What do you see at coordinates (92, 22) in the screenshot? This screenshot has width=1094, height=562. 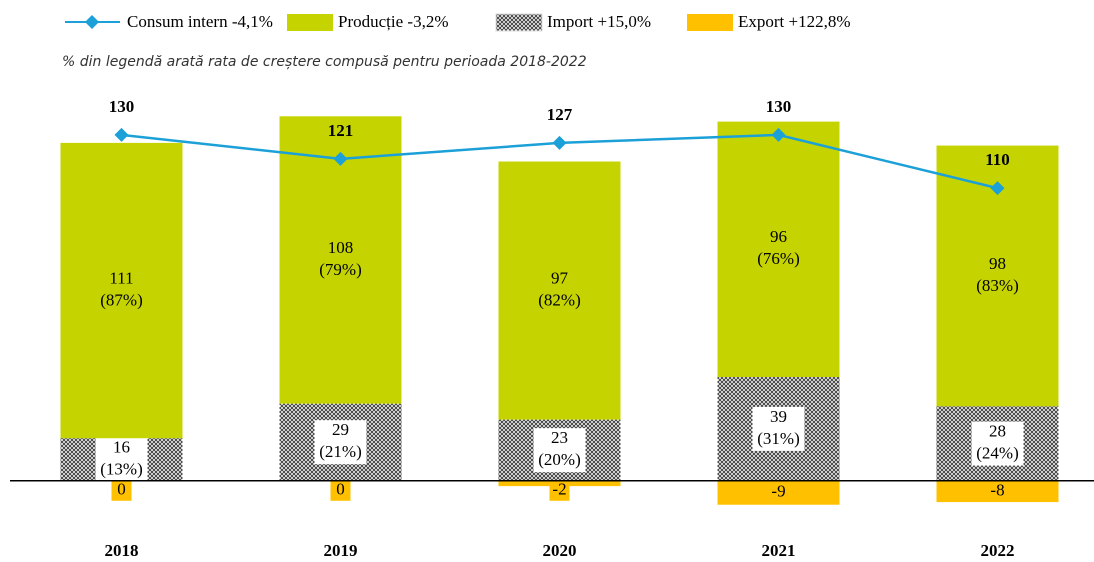 I see `legend-marker` at bounding box center [92, 22].